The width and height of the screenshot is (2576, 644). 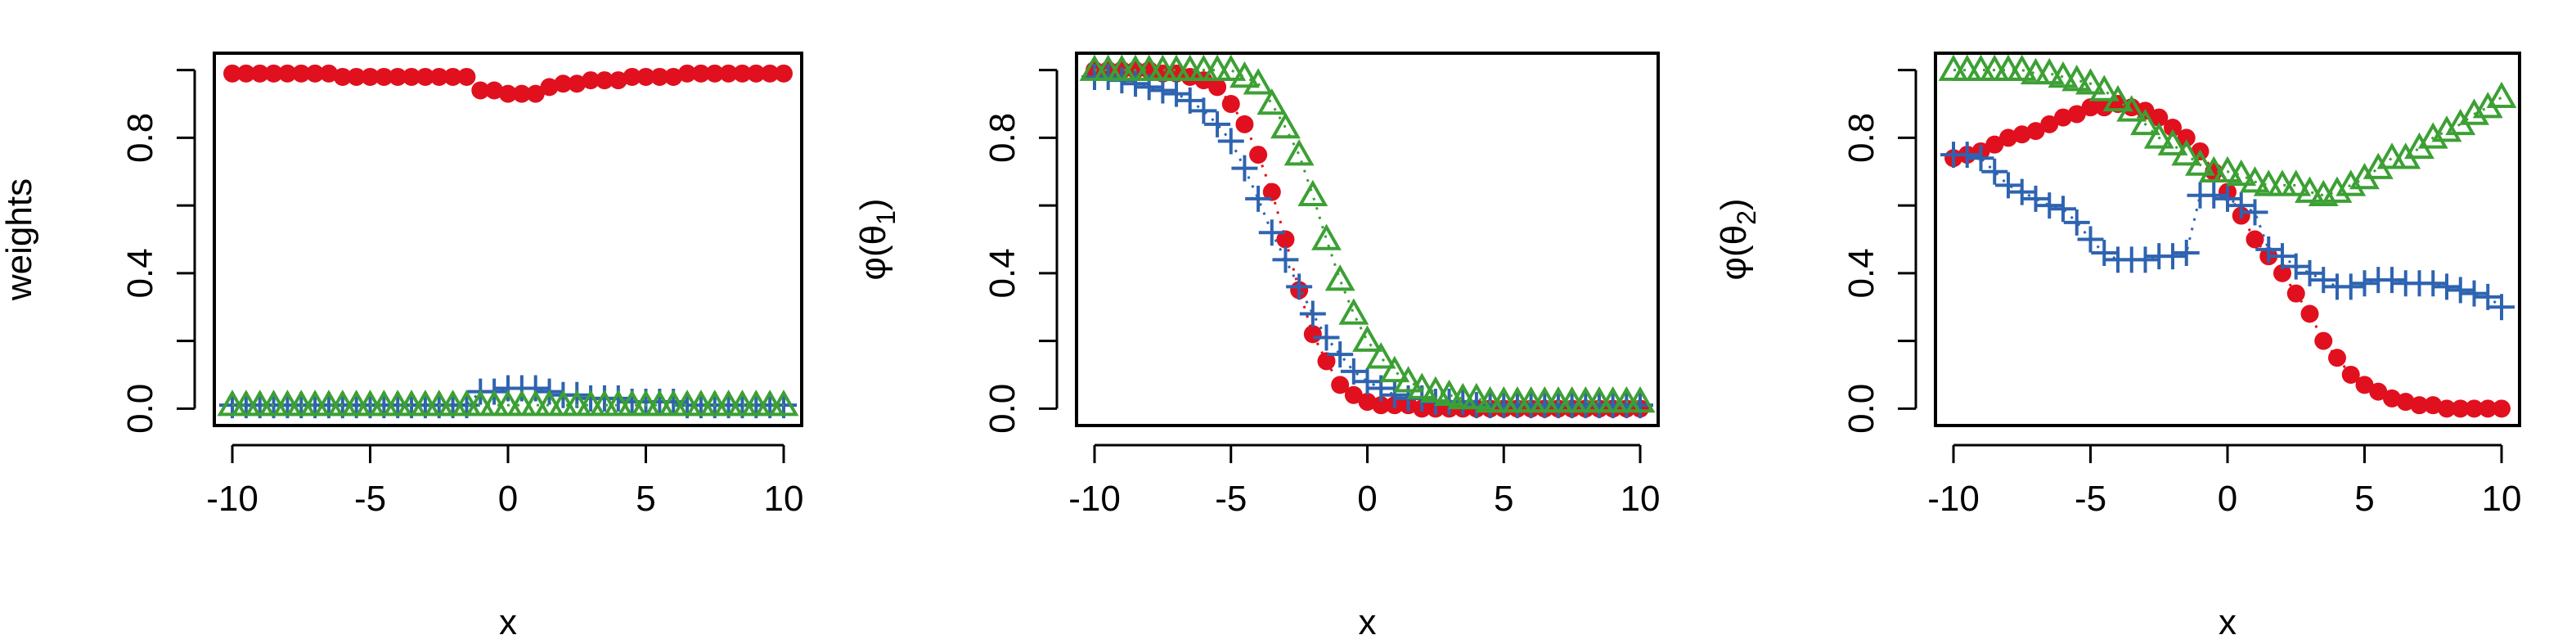 What do you see at coordinates (2090, 499) in the screenshot?
I see `x-tick-label: -5` at bounding box center [2090, 499].